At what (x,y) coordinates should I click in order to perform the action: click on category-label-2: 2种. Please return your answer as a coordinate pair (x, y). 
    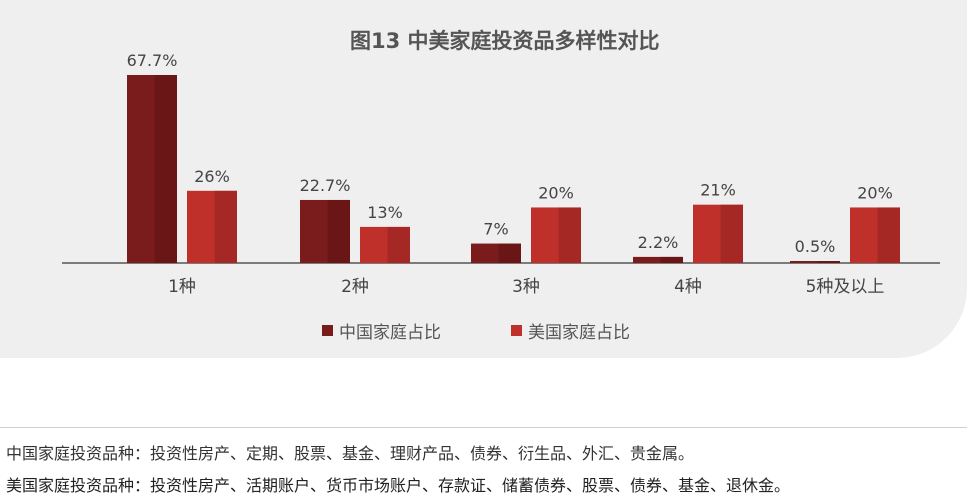
    Looking at the image, I should click on (355, 287).